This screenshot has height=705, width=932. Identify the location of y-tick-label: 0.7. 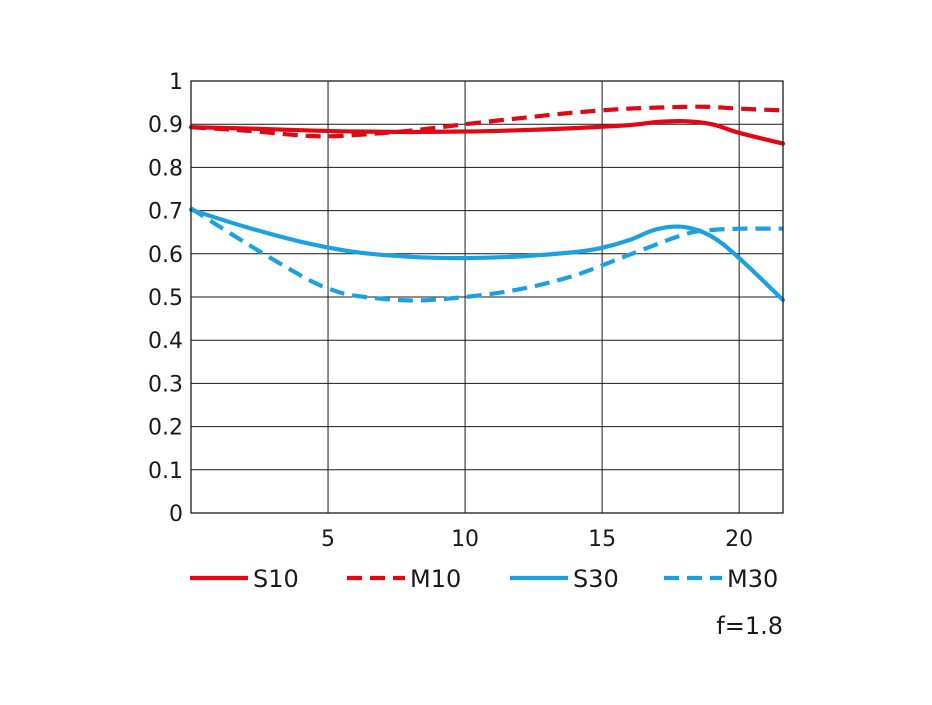
(165, 212).